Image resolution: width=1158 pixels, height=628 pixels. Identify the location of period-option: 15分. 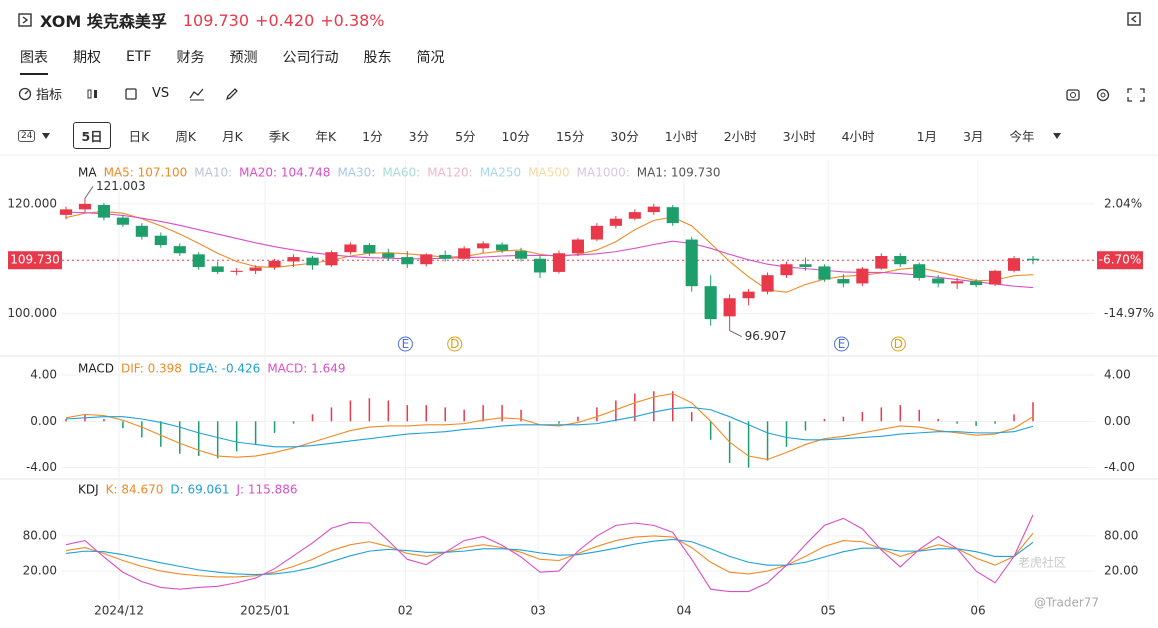
(570, 136).